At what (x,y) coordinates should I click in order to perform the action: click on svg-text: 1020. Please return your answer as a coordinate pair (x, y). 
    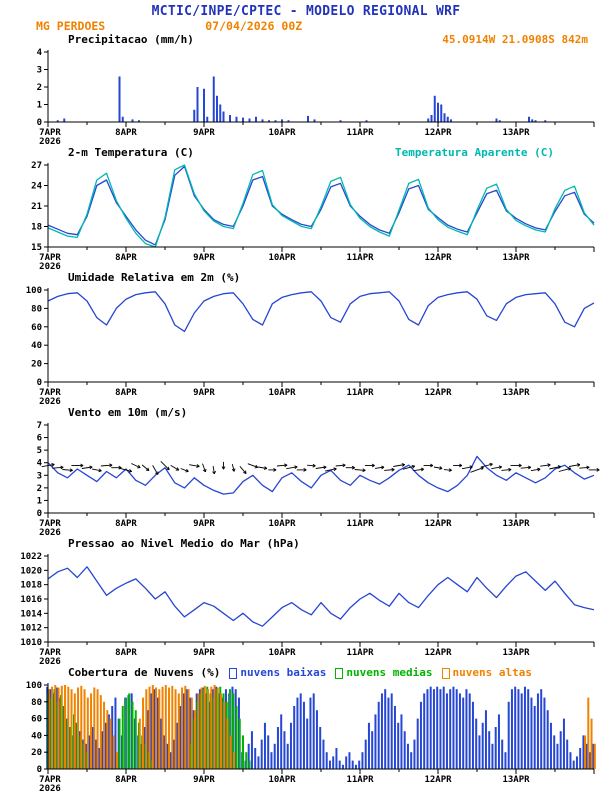
    Looking at the image, I should click on (31, 571).